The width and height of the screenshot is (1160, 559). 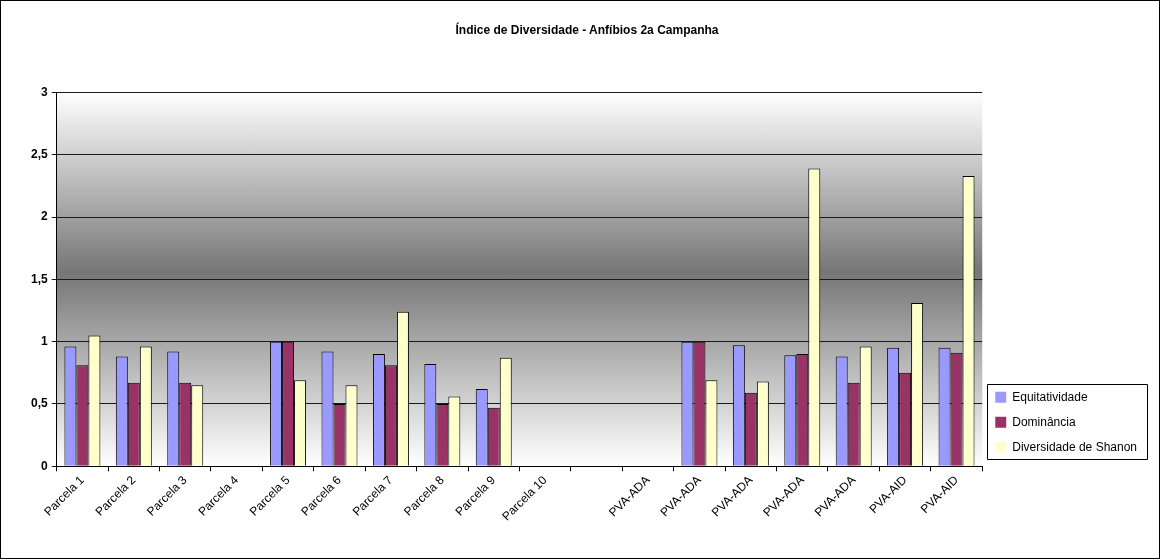 I want to click on y-tick-label: 2, so click(x=44, y=216).